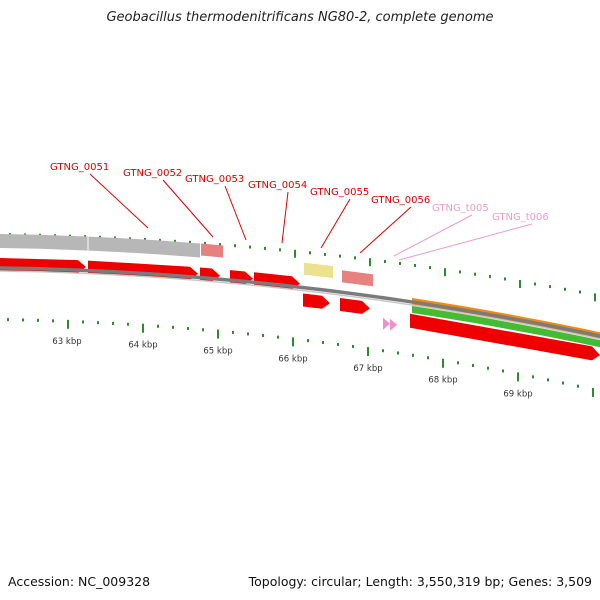 The image size is (600, 600). Describe the element at coordinates (460, 208) in the screenshot. I see `feature-label: GTNG_t005` at that location.